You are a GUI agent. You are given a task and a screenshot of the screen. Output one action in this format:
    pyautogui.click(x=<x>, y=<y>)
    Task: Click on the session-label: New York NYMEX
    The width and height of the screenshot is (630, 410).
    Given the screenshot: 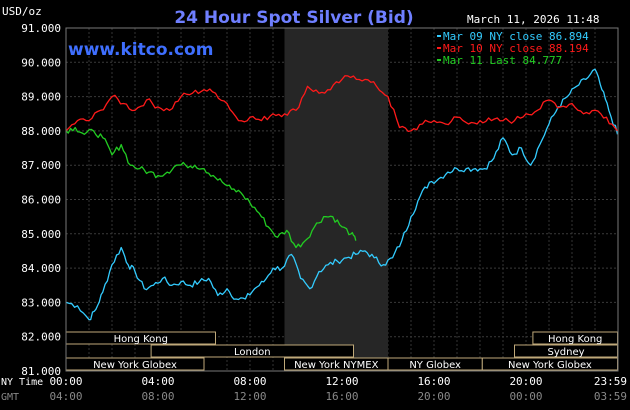 What is the action you would take?
    pyautogui.click(x=336, y=365)
    